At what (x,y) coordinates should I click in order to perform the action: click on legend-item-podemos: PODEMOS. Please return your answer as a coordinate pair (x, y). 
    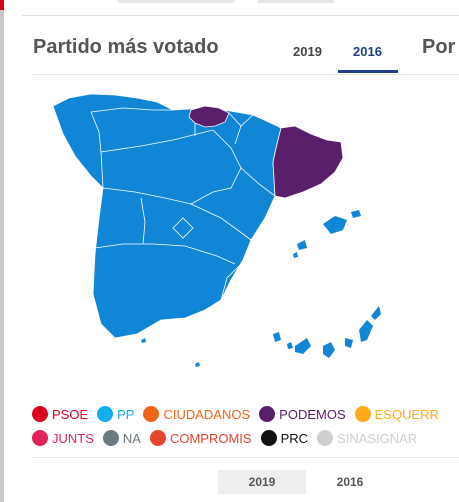
    Looking at the image, I should click on (302, 414).